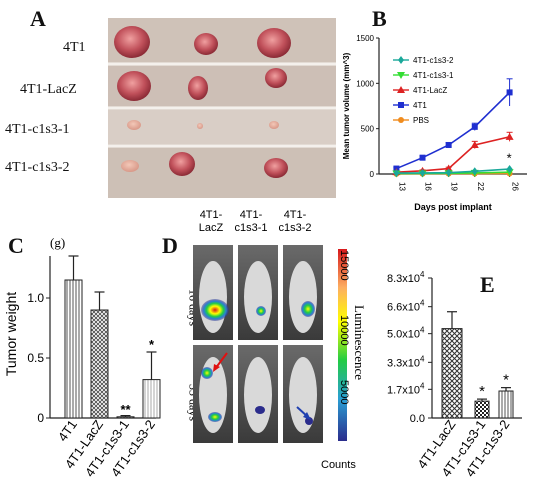  What do you see at coordinates (417, 419) in the screenshot?
I see `y-tick-label: 0.0` at bounding box center [417, 419].